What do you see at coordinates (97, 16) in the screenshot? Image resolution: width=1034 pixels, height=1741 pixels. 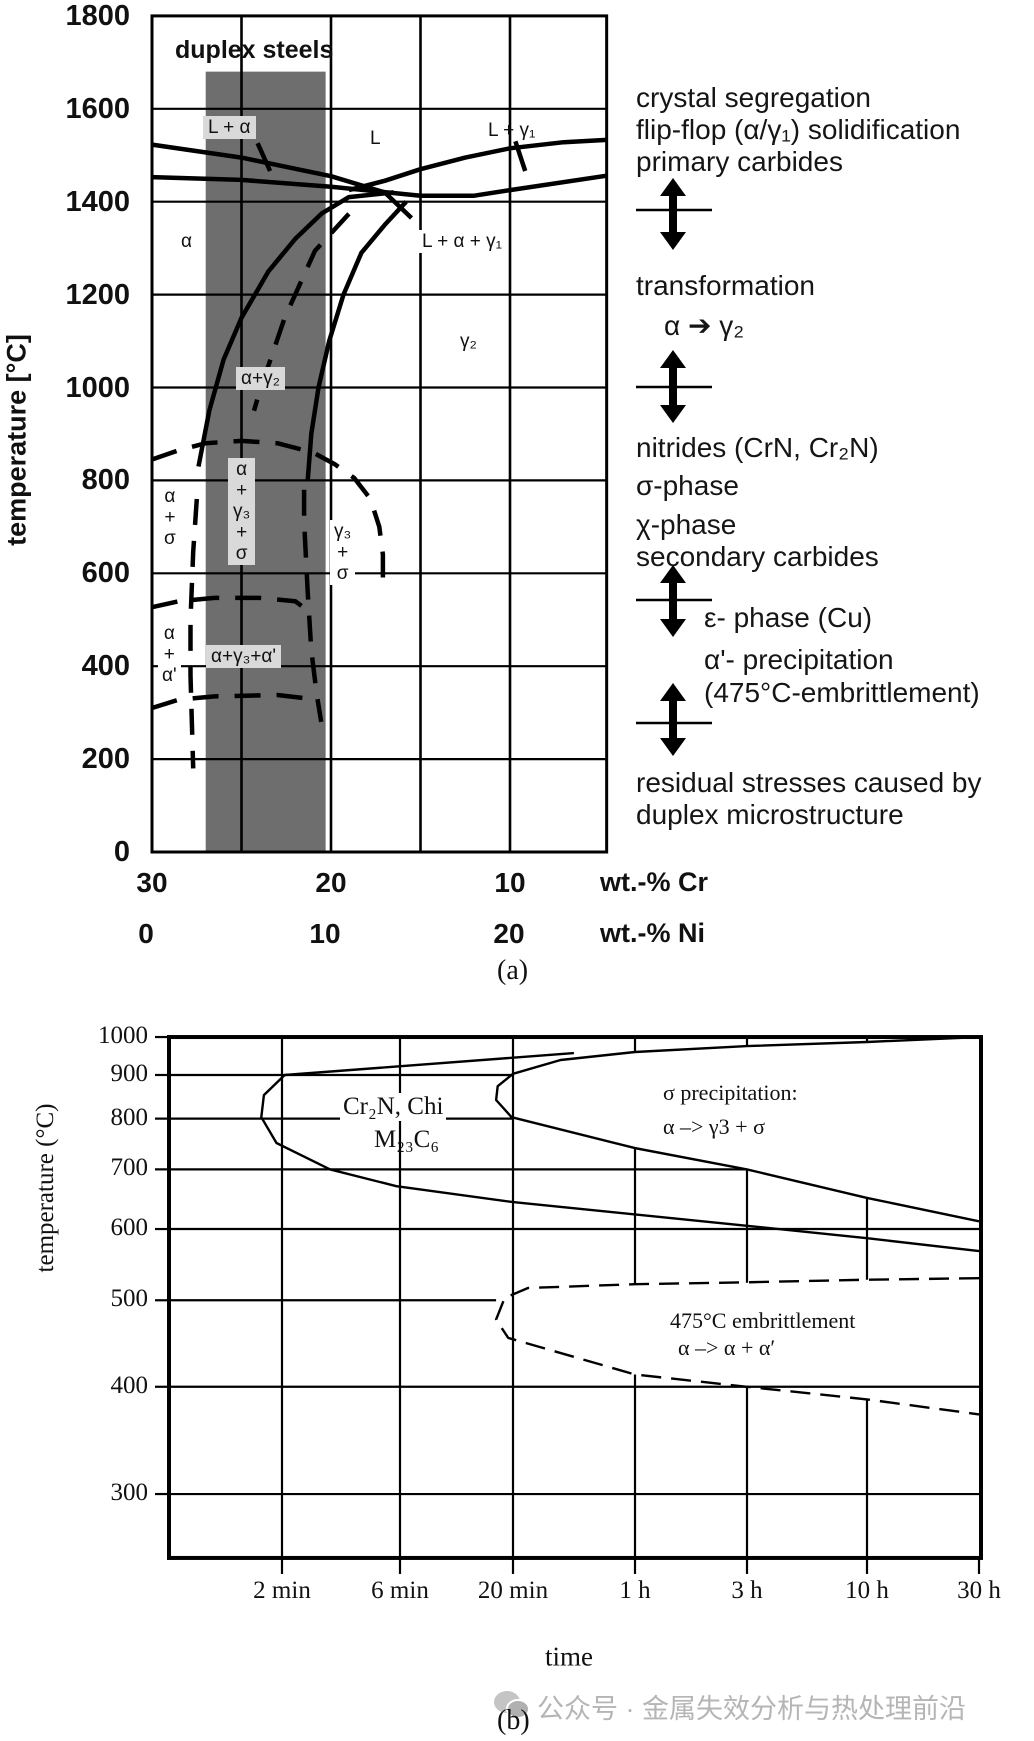 I see `y-tick-label: 1800` at bounding box center [97, 16].